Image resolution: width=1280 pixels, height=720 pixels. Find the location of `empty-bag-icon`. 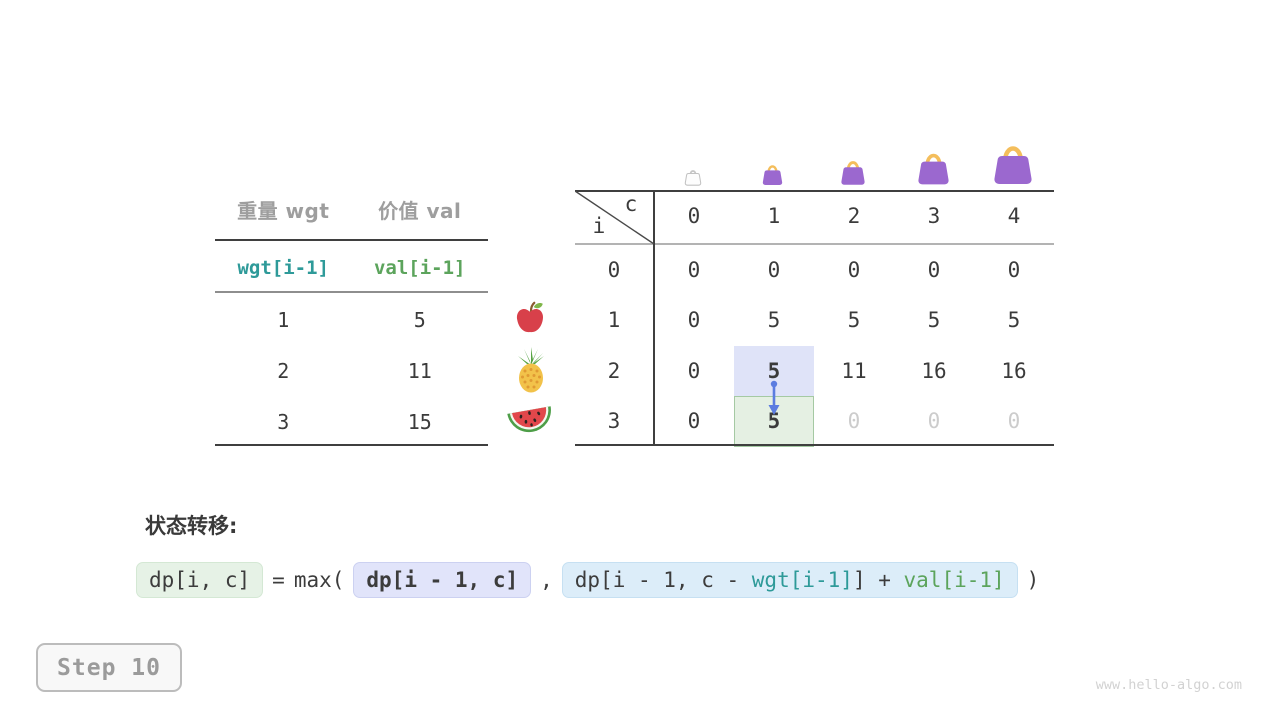

empty-bag-icon is located at coordinates (693, 178).